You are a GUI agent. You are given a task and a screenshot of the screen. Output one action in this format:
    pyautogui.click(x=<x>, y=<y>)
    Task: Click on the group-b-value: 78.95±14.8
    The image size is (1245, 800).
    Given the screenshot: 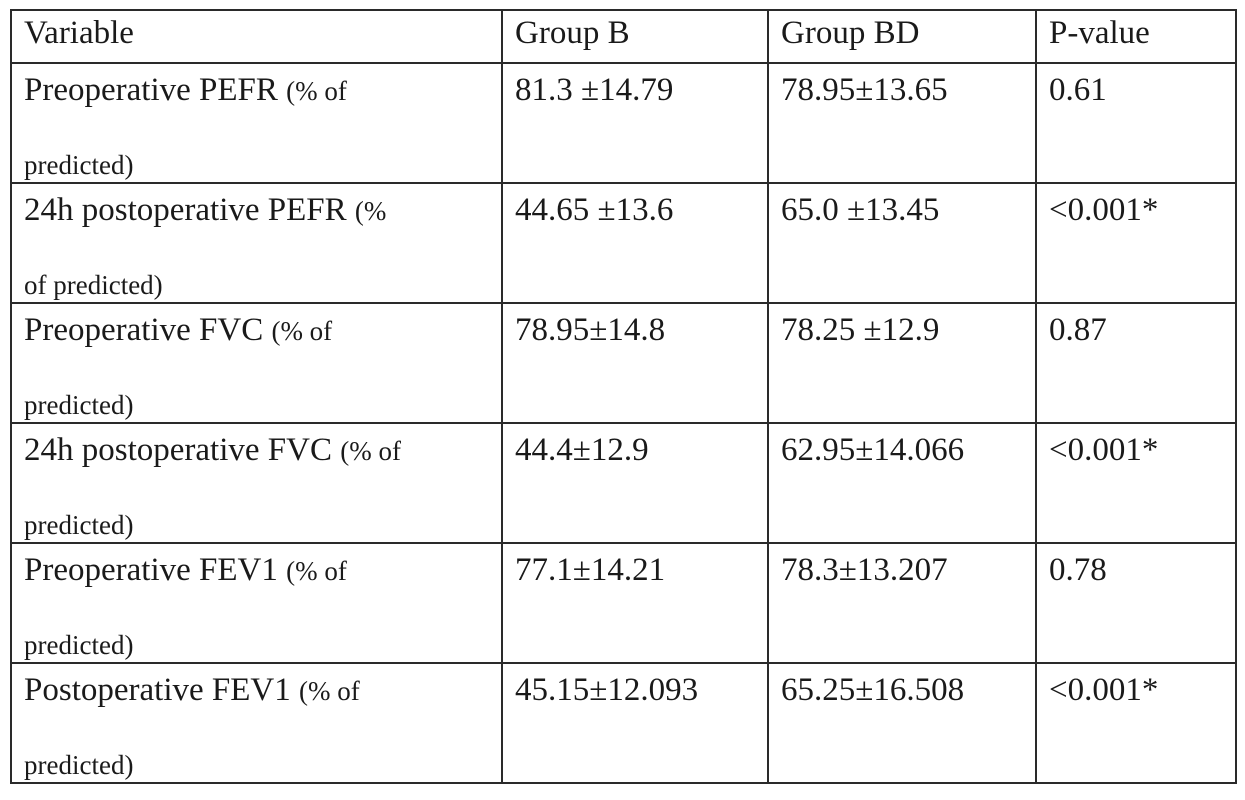 What is the action you would take?
    pyautogui.click(x=635, y=363)
    